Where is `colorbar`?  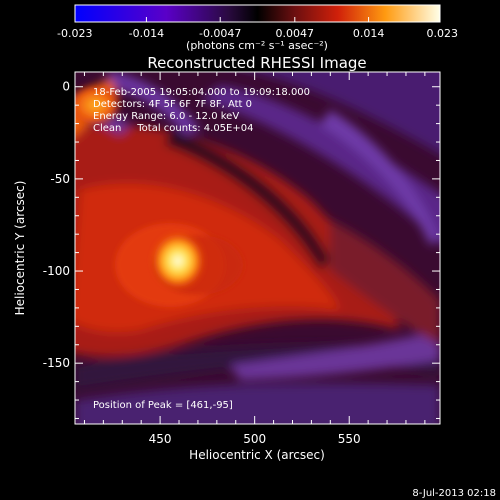 colorbar is located at coordinates (257, 13).